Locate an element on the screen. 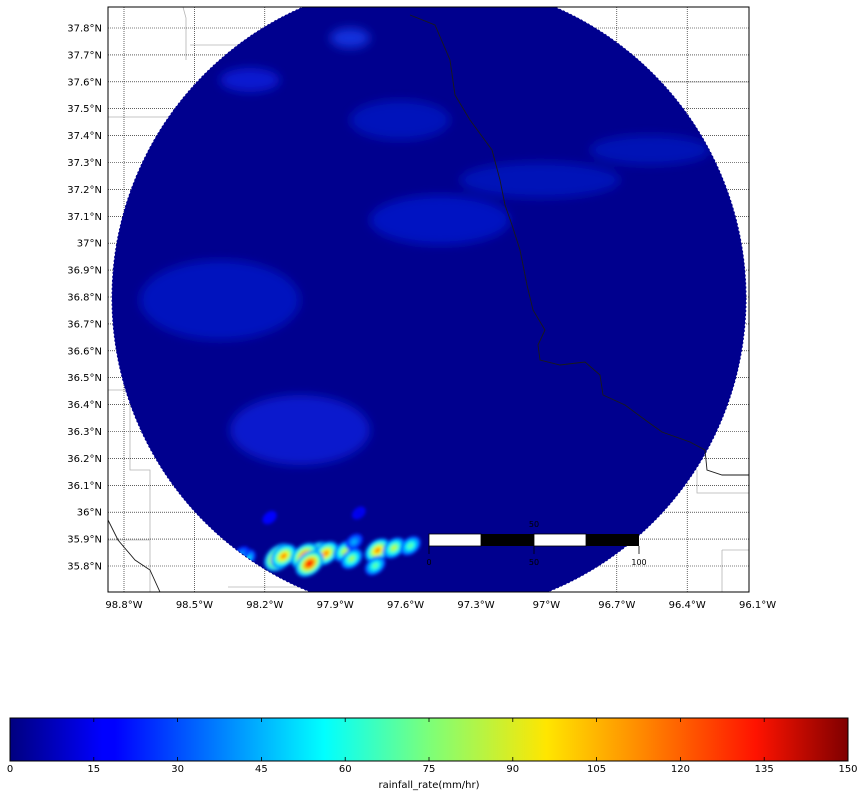 Image resolution: width=862 pixels, height=797 pixels. lat-tick-label: 36°N is located at coordinates (89, 513).